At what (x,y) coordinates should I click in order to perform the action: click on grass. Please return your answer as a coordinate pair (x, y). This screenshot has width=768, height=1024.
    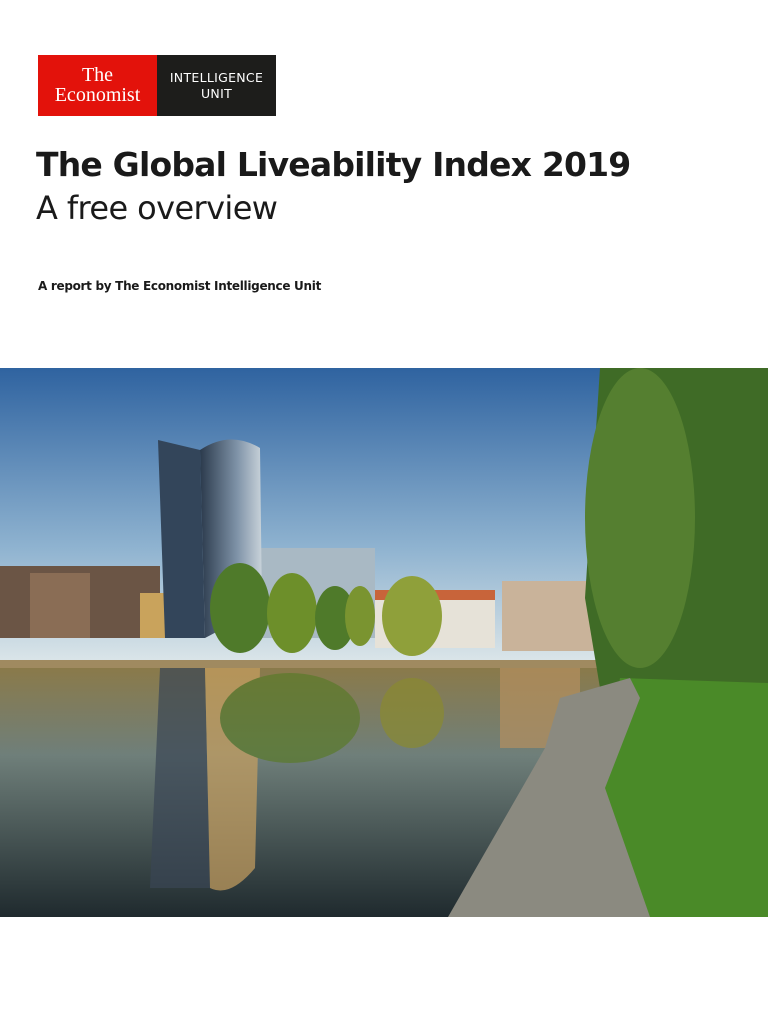
    Looking at the image, I should click on (684, 797).